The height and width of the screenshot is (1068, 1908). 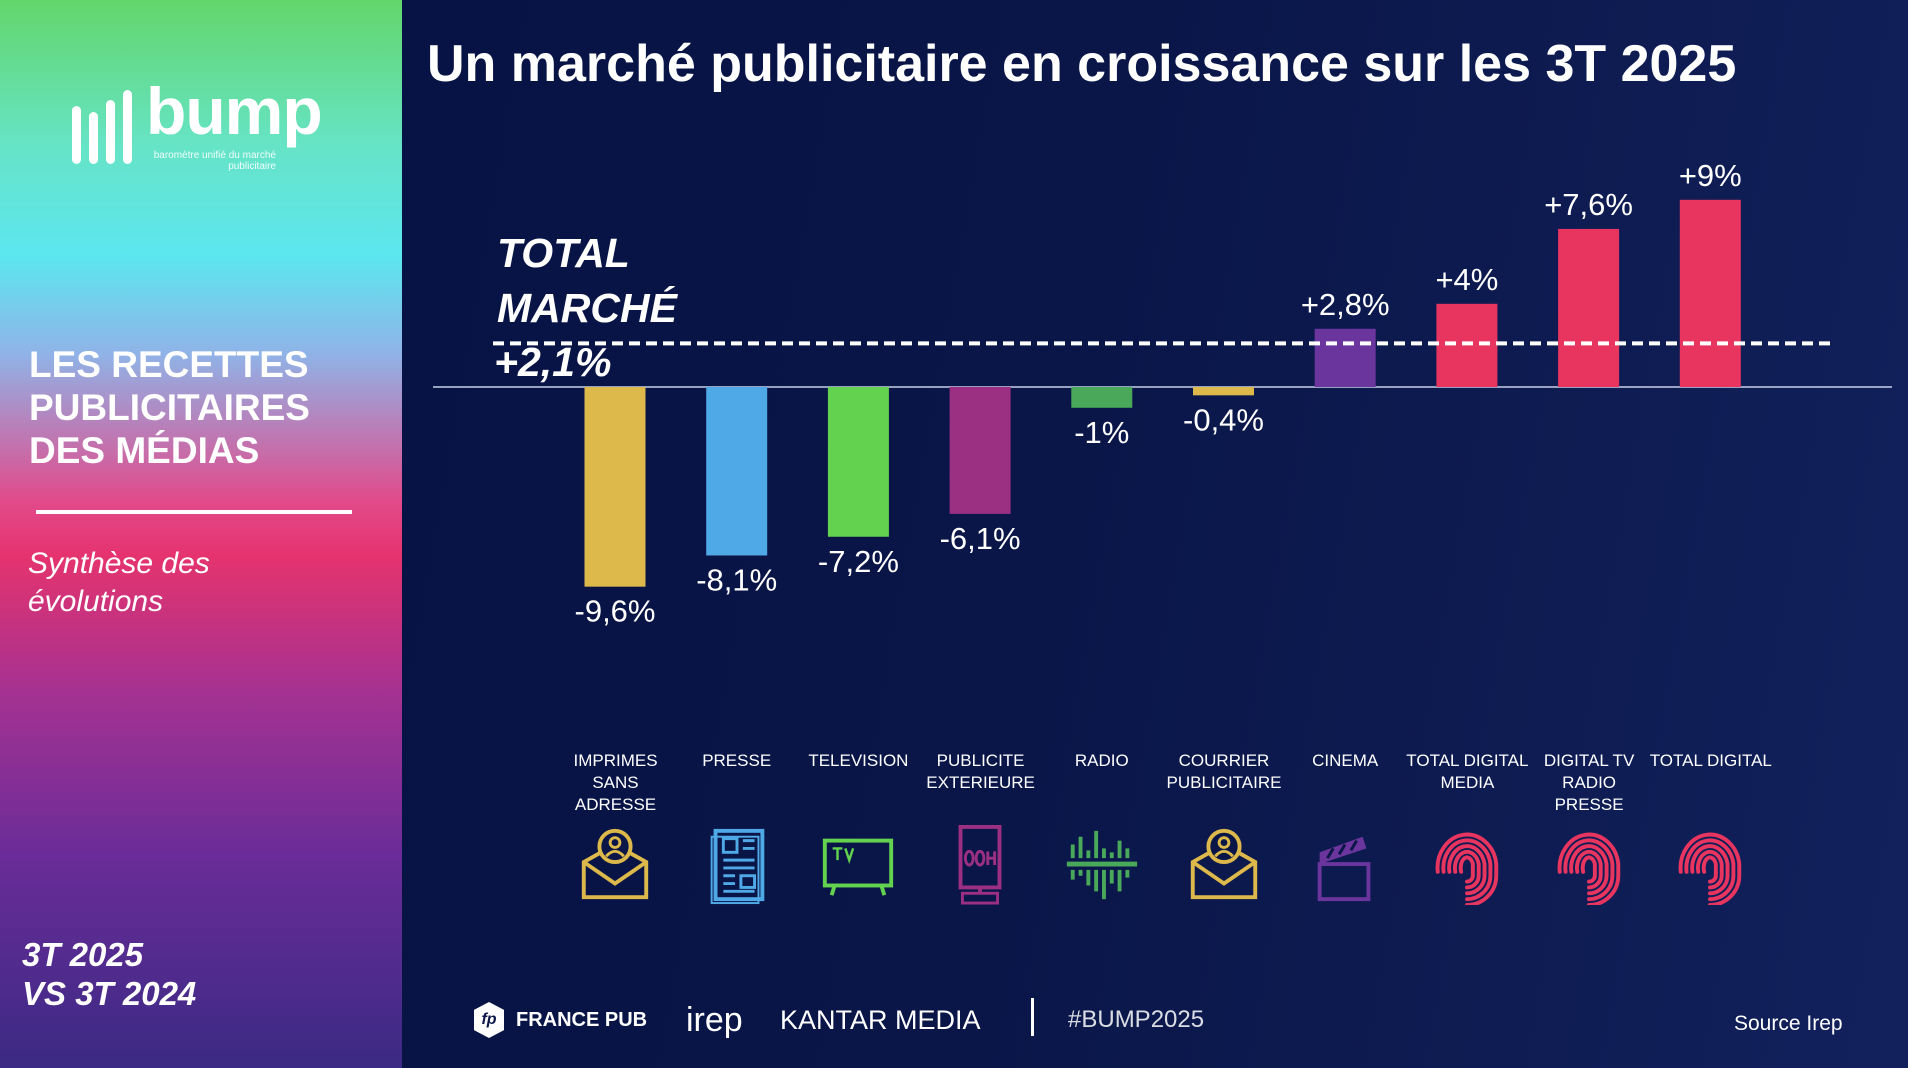 I want to click on data-label: +4%, so click(x=1466, y=279).